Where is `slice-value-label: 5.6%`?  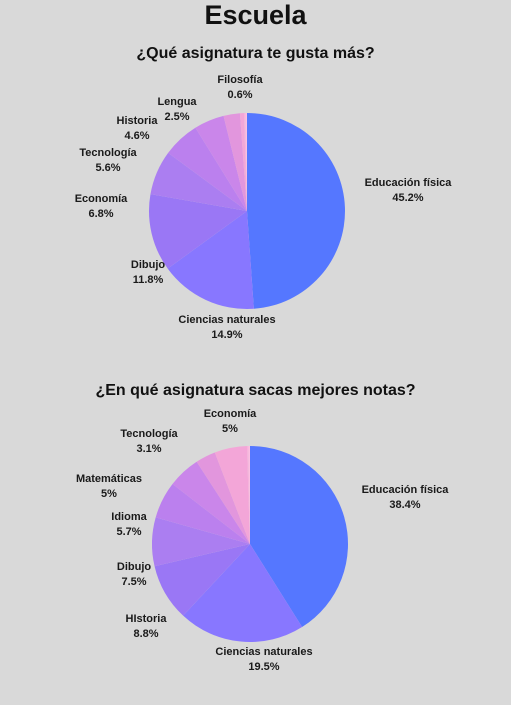
slice-value-label: 5.6% is located at coordinates (107, 168).